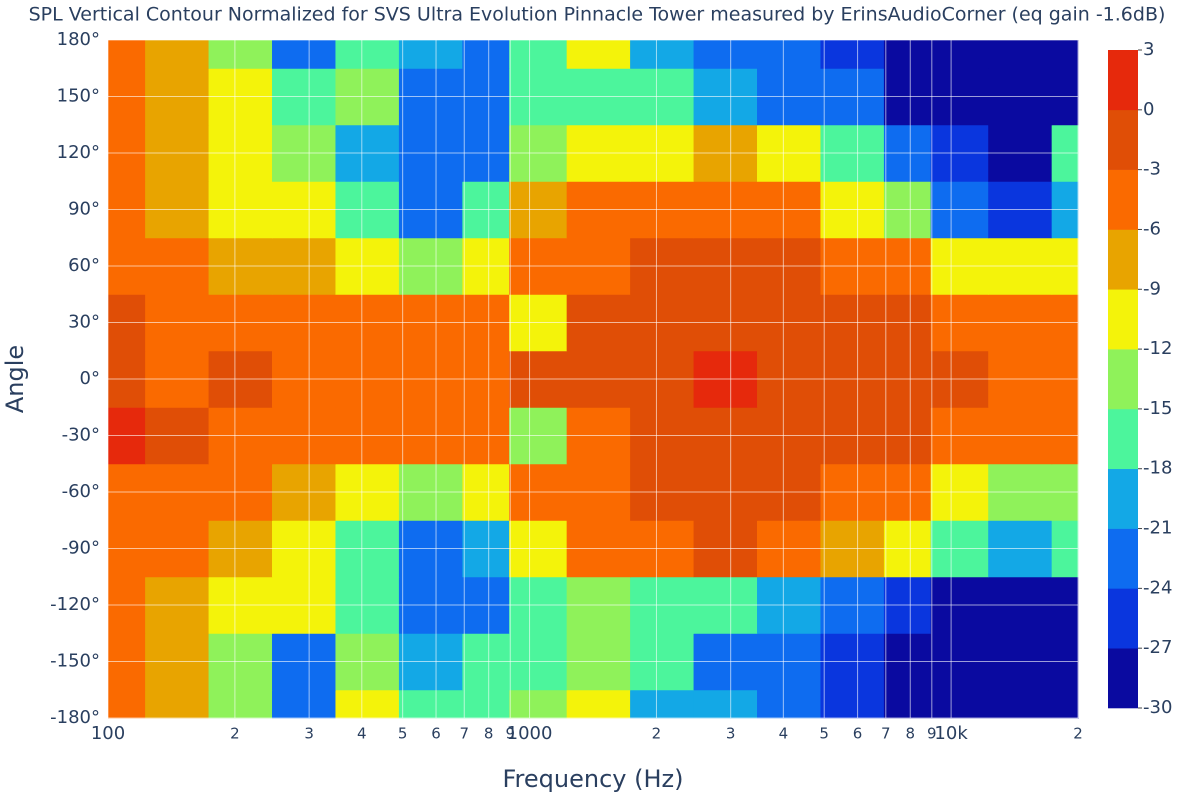 The width and height of the screenshot is (1200, 800). What do you see at coordinates (951, 733) in the screenshot?
I see `x-tick-label: 10k` at bounding box center [951, 733].